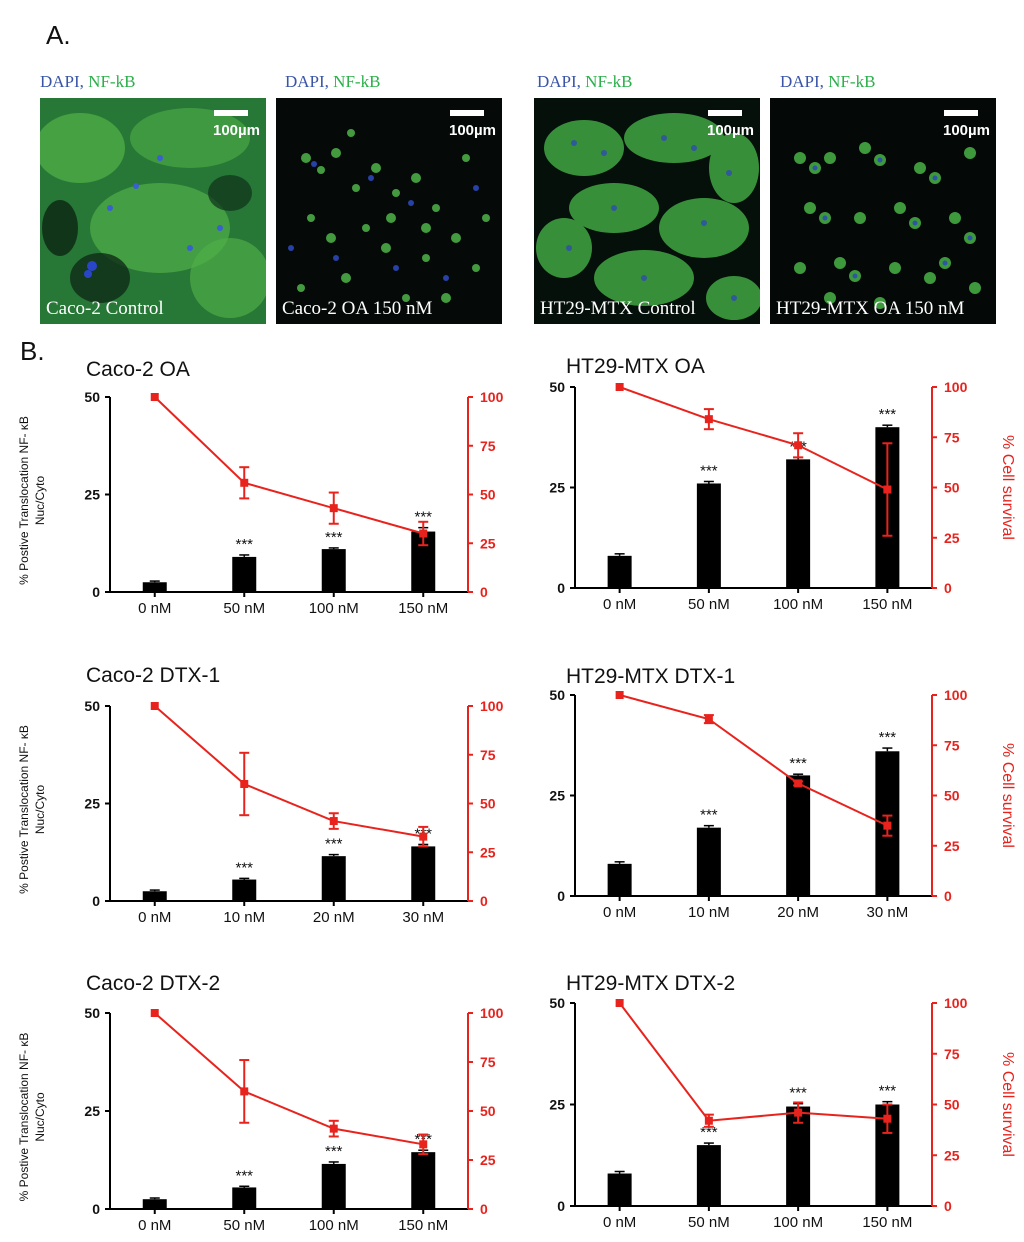 This screenshot has height=1242, width=1024. Describe the element at coordinates (332, 82) in the screenshot. I see `micrograph-2-header: DAPI, NF-kB` at that location.